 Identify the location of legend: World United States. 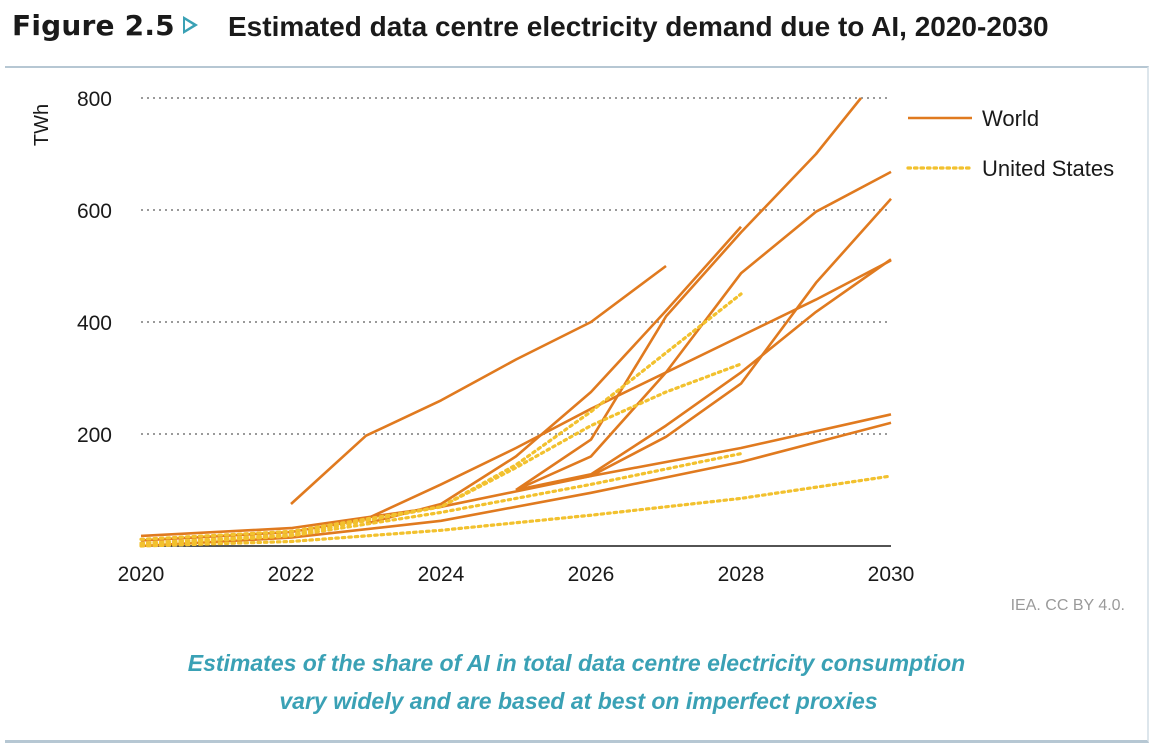
(1010, 143).